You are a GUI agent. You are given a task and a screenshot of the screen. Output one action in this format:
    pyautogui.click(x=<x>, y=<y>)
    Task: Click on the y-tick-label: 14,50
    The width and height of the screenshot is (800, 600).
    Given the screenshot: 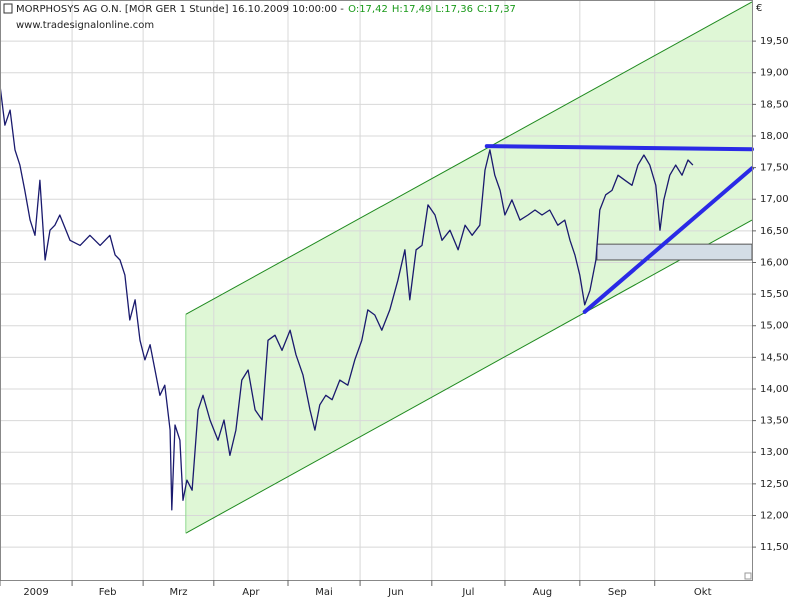 What is the action you would take?
    pyautogui.click(x=774, y=357)
    